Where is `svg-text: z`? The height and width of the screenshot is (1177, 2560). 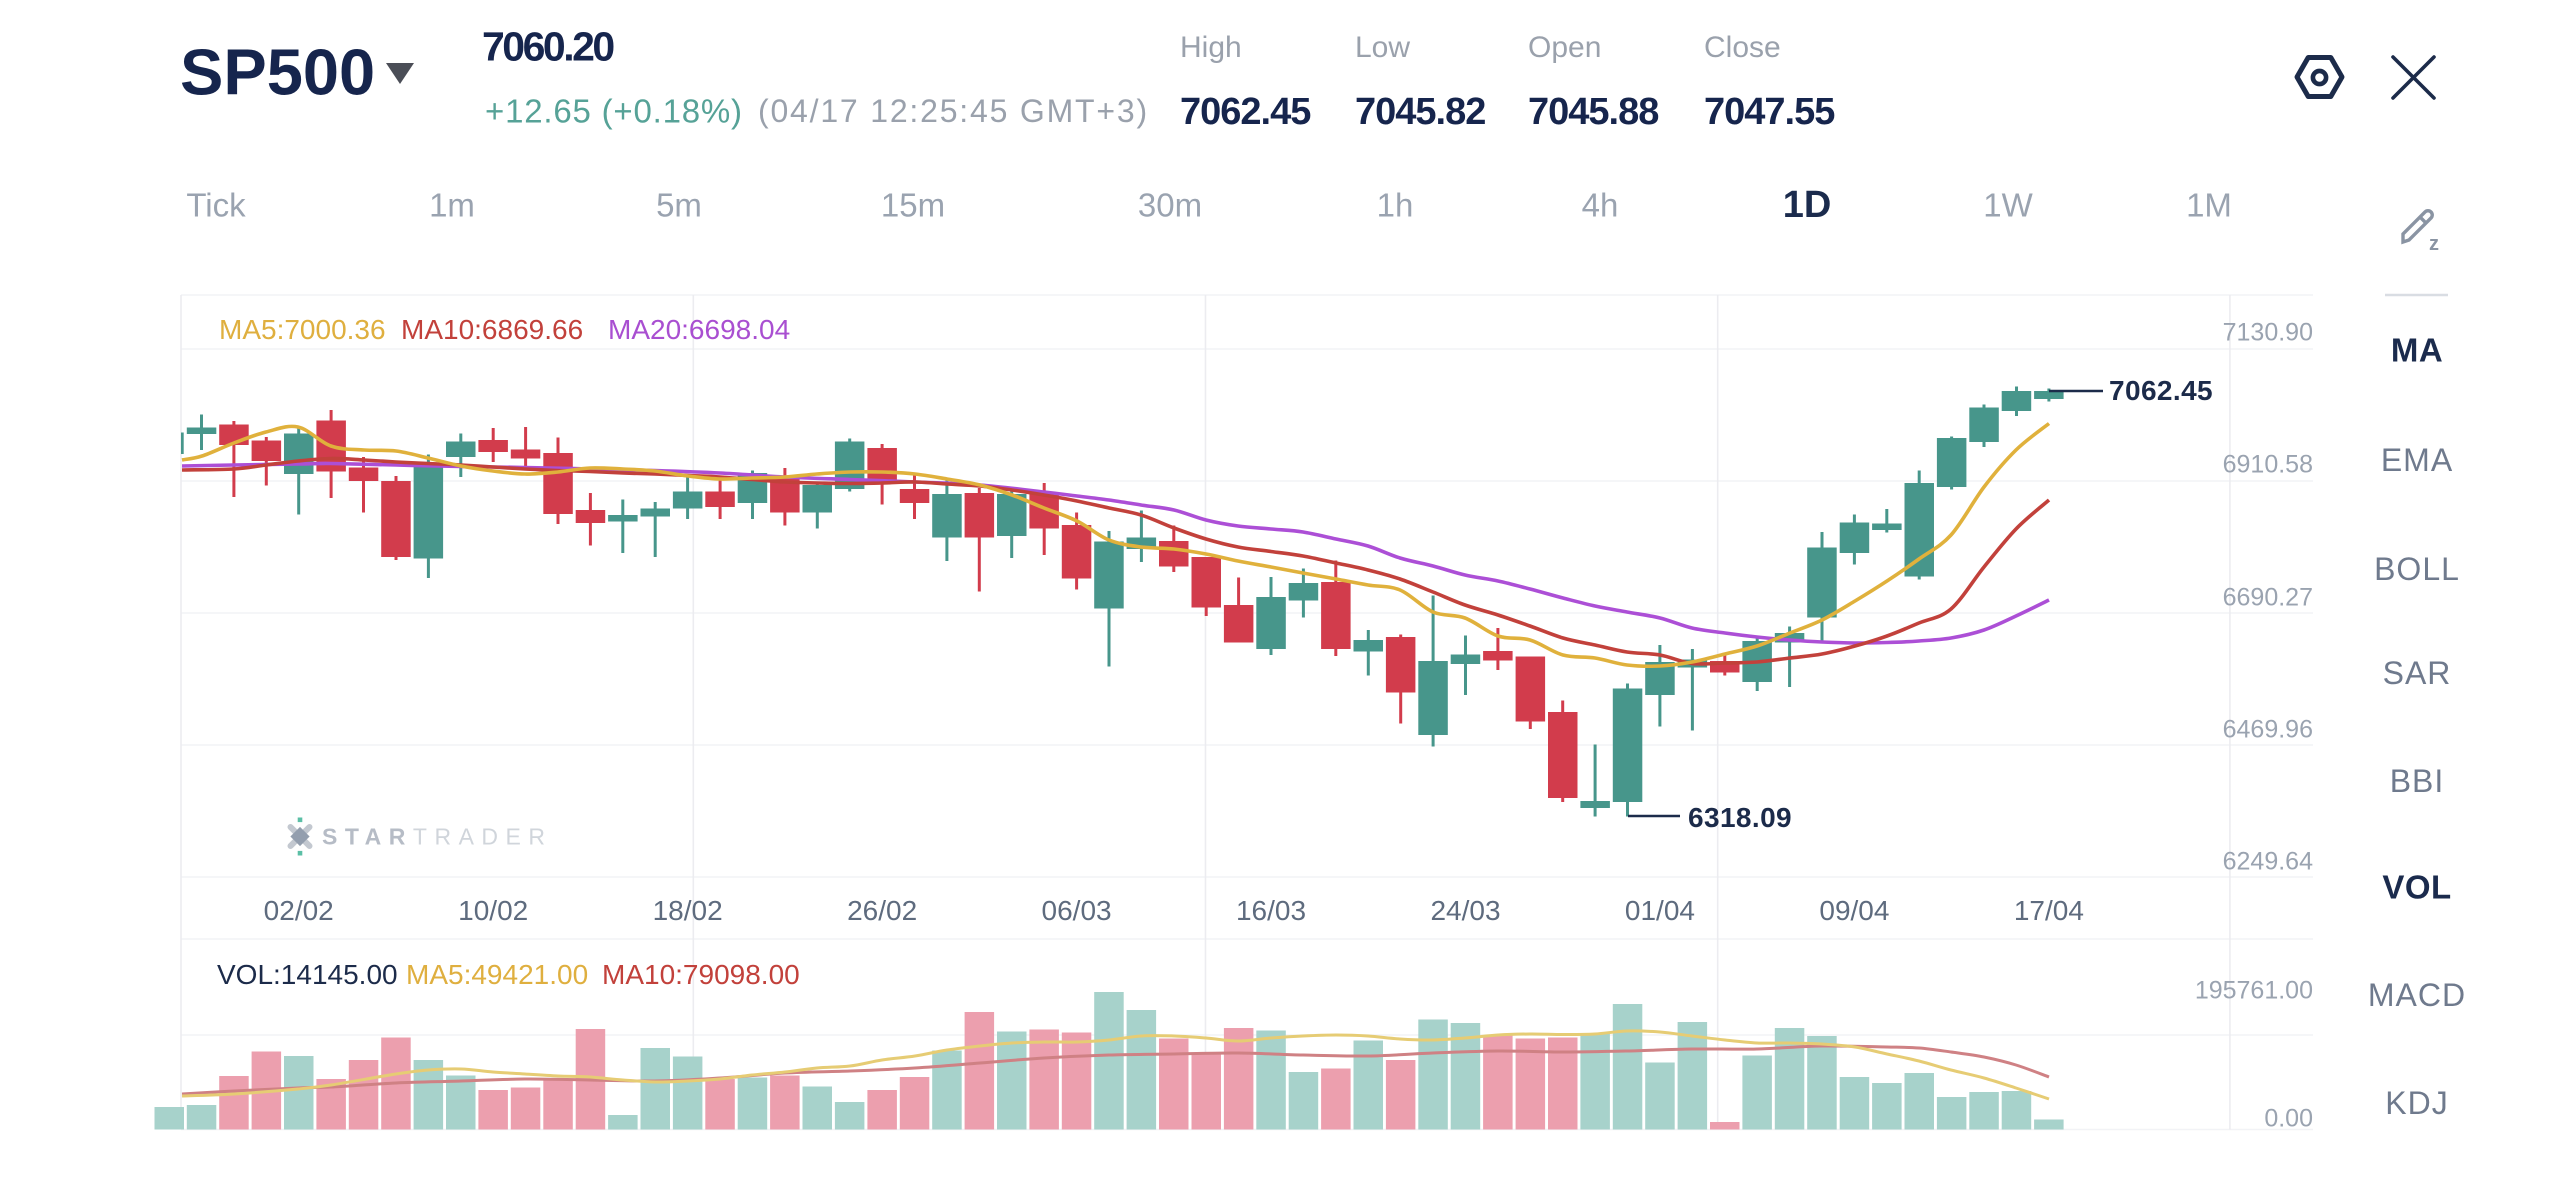 svg-text: z is located at coordinates (2434, 244).